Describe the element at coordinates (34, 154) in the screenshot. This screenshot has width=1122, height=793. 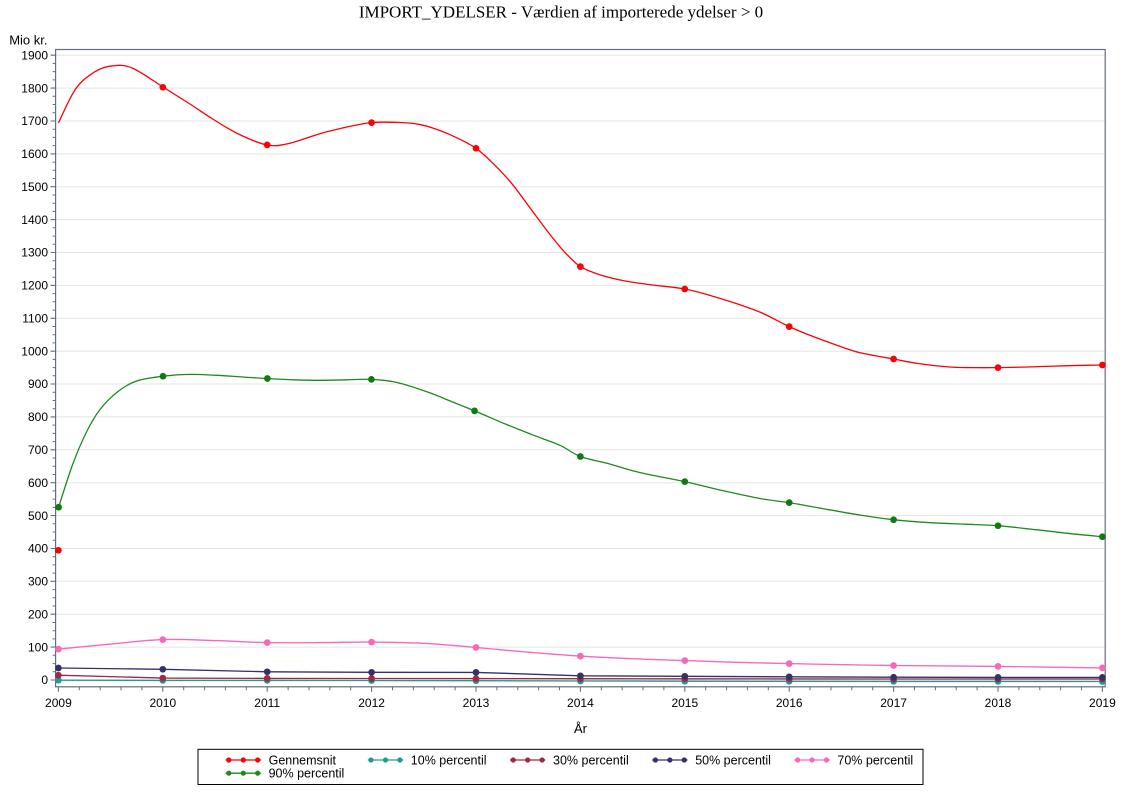
I see `svg-text: 1600` at that location.